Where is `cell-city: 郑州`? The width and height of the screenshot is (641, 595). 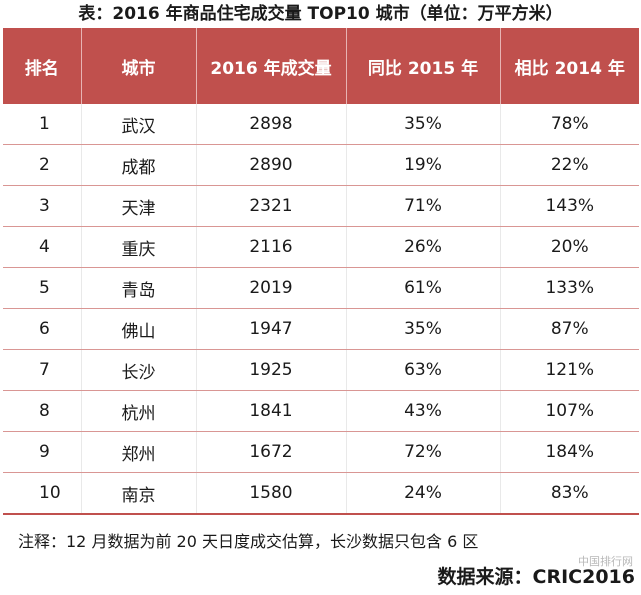 cell-city: 郑州 is located at coordinates (139, 452).